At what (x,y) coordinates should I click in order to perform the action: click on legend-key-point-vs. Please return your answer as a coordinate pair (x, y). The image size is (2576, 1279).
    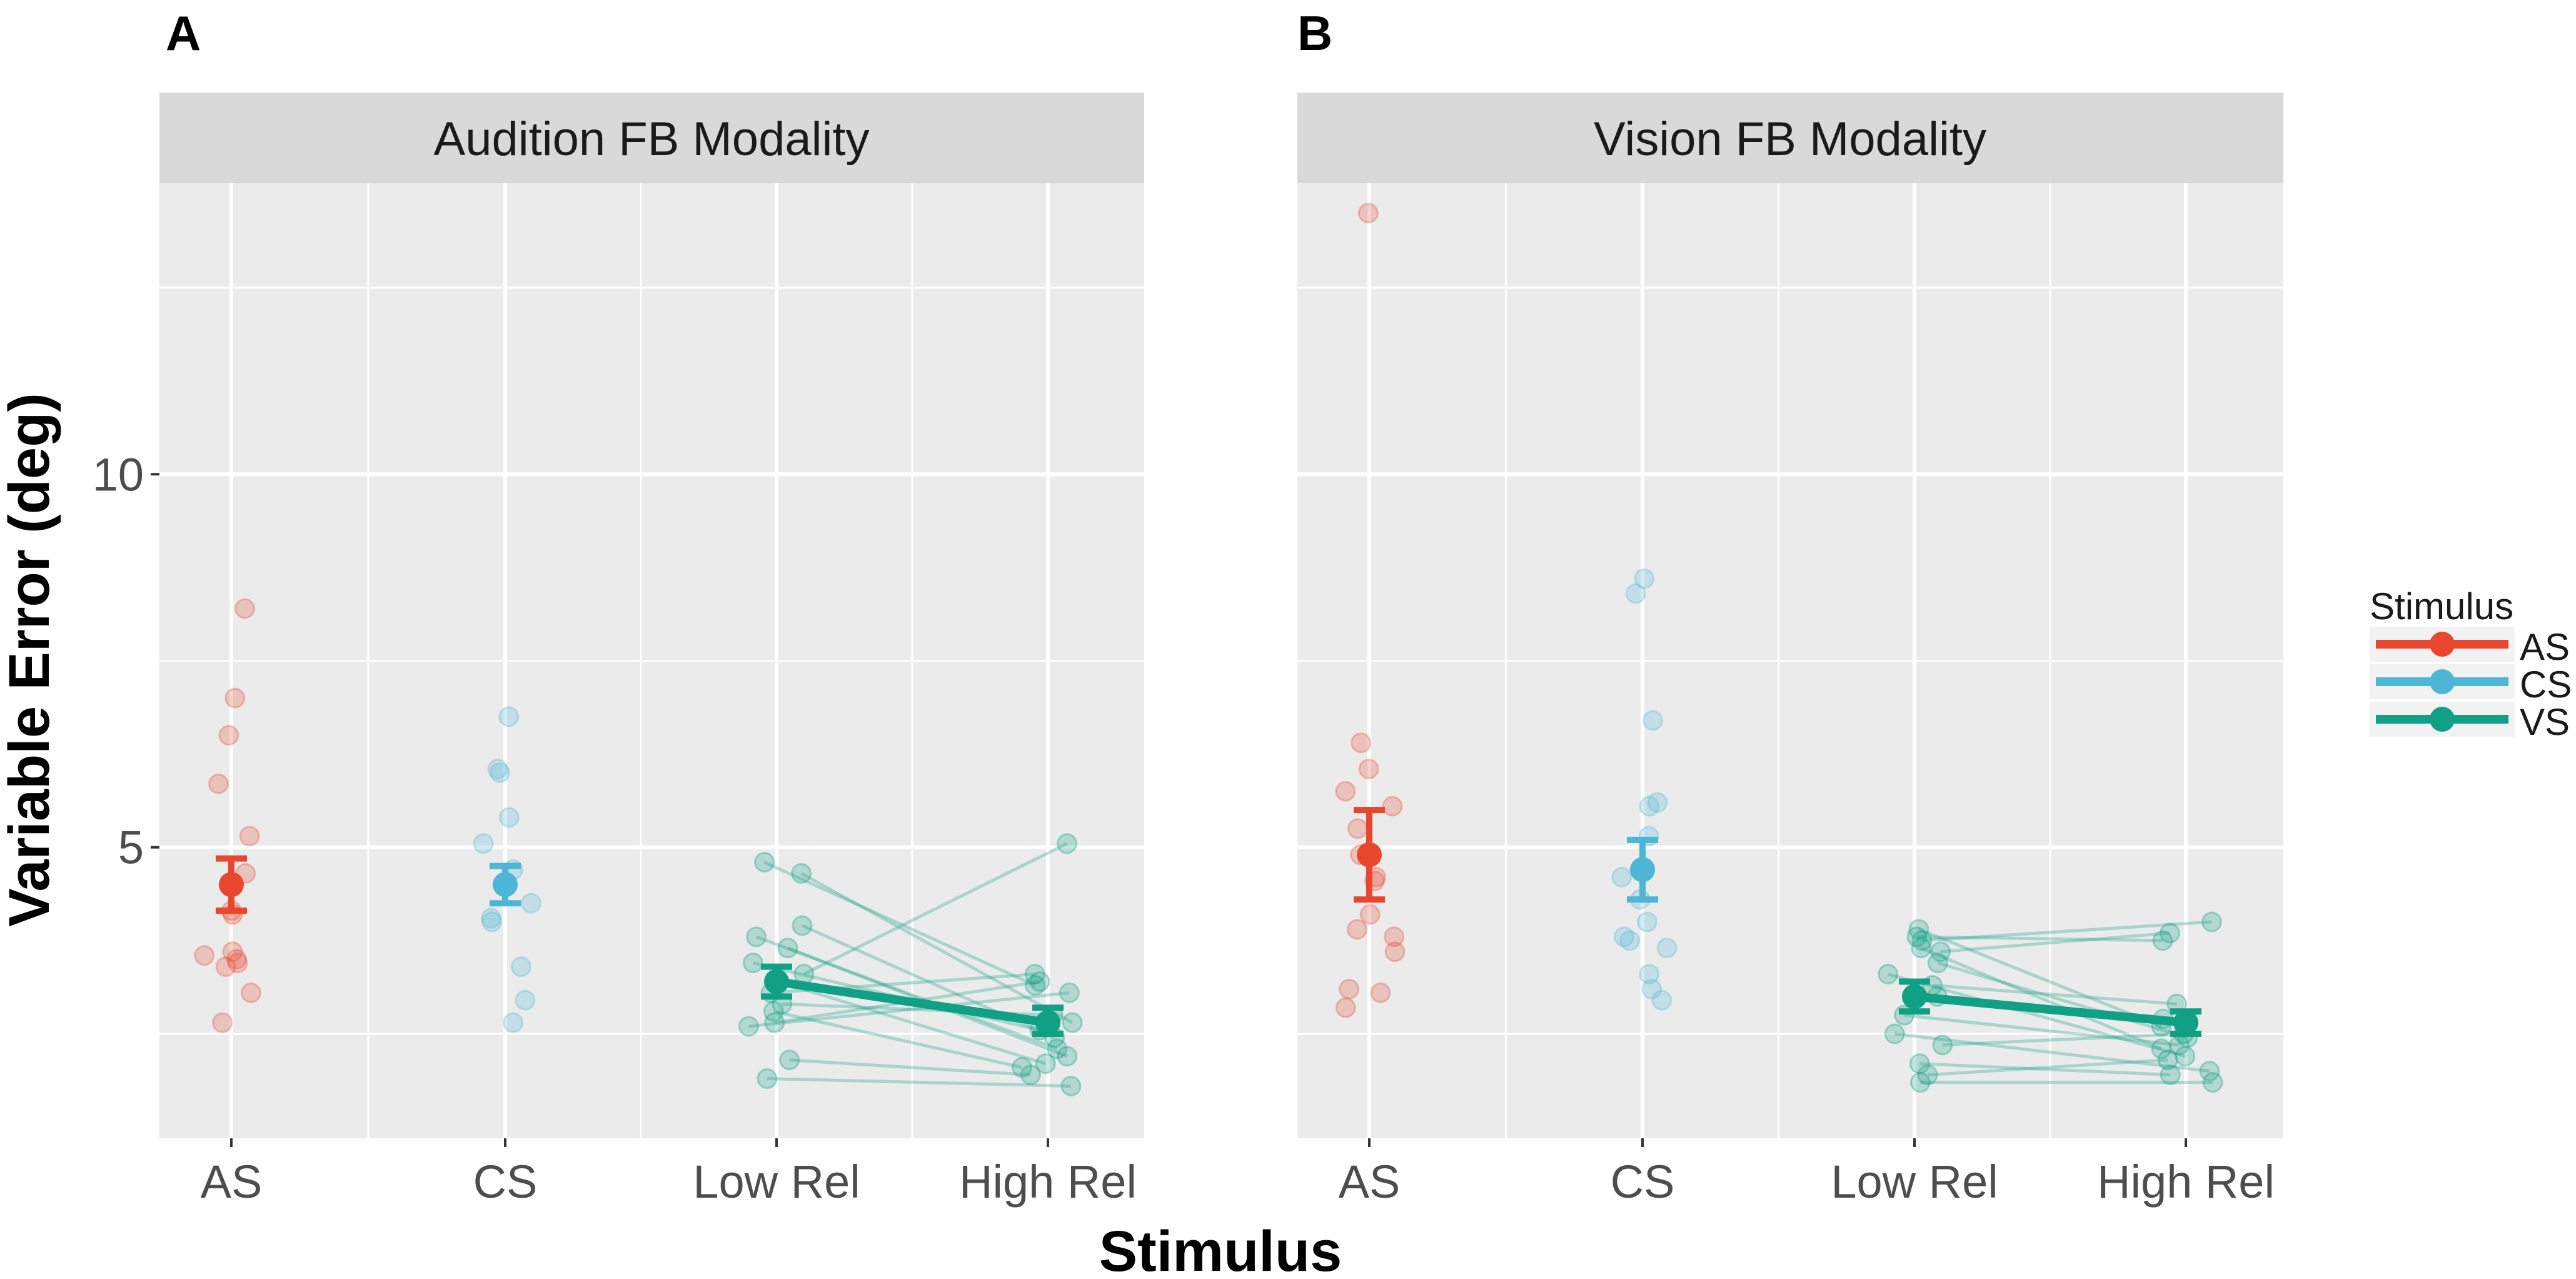
    Looking at the image, I should click on (2442, 719).